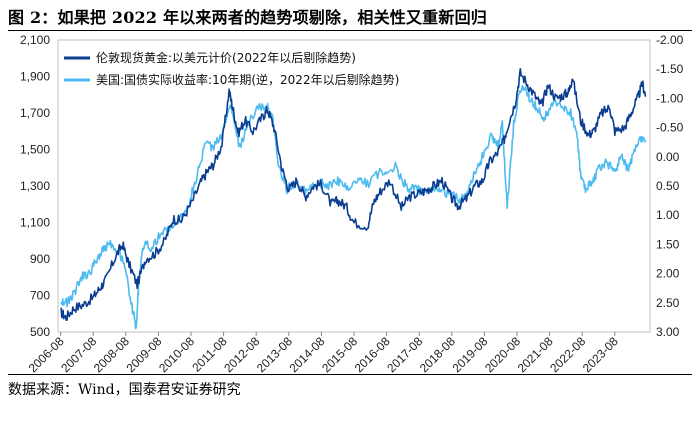  Describe the element at coordinates (247, 79) in the screenshot. I see `legend-label-real-yield: 美国:国债实际收益率:10年期(逆，2022年以后剔除趋势)` at that location.